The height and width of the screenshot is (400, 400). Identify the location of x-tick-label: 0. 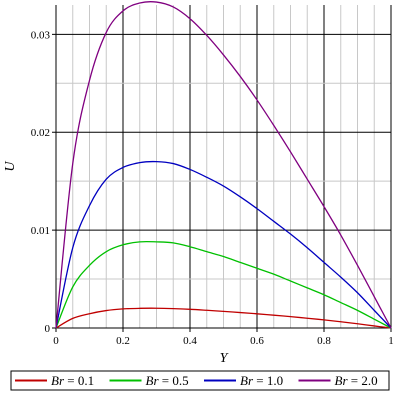
(56, 341).